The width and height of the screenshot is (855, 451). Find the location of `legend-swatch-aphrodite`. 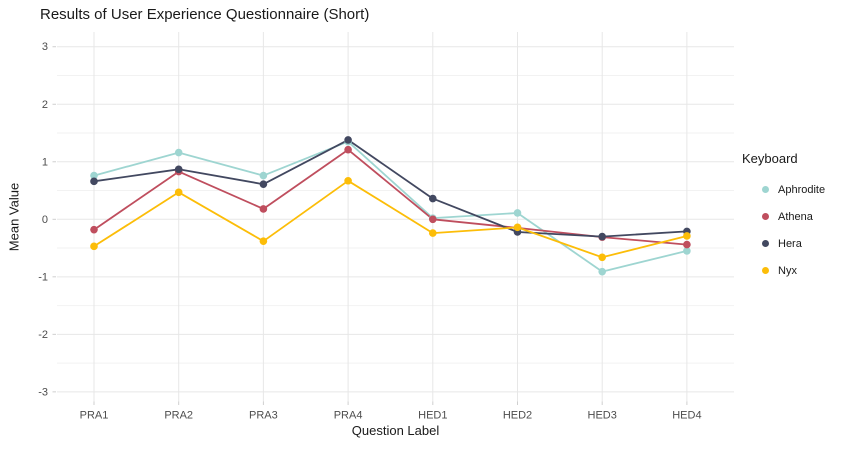

legend-swatch-aphrodite is located at coordinates (765, 189).